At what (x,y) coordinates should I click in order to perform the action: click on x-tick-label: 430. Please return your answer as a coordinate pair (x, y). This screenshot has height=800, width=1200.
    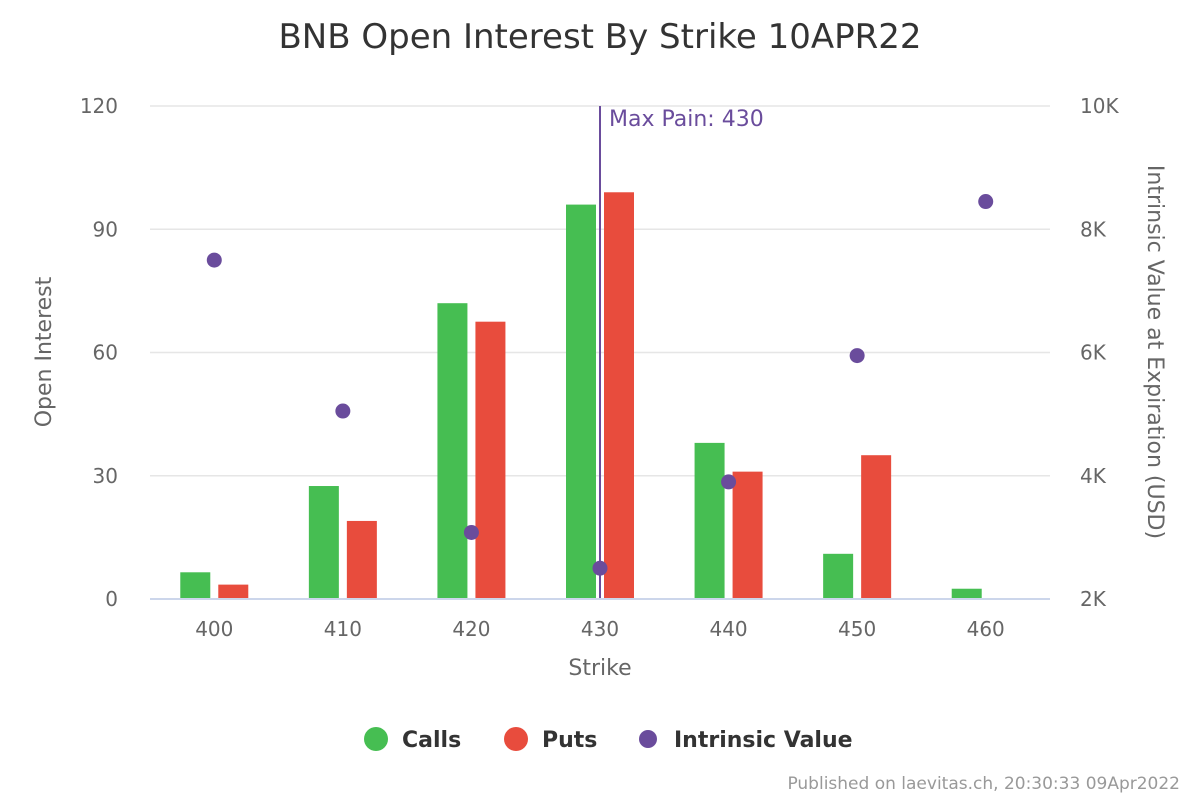
    Looking at the image, I should click on (600, 629).